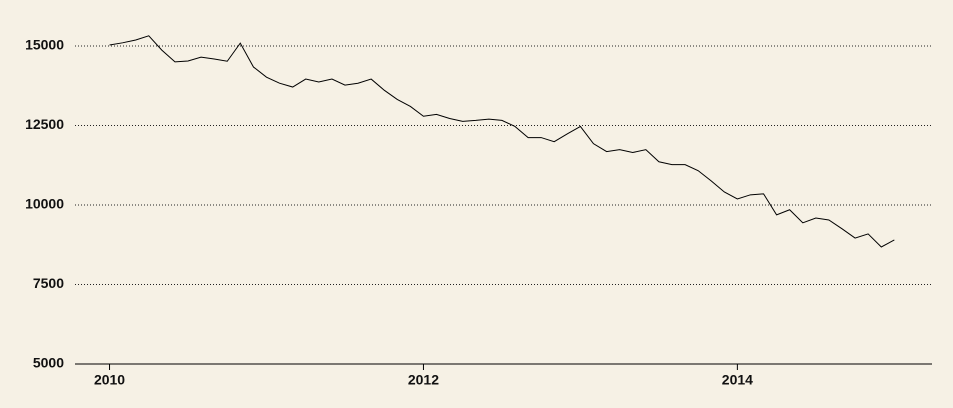 Image resolution: width=953 pixels, height=408 pixels. I want to click on y-tick-label: 5000, so click(48, 363).